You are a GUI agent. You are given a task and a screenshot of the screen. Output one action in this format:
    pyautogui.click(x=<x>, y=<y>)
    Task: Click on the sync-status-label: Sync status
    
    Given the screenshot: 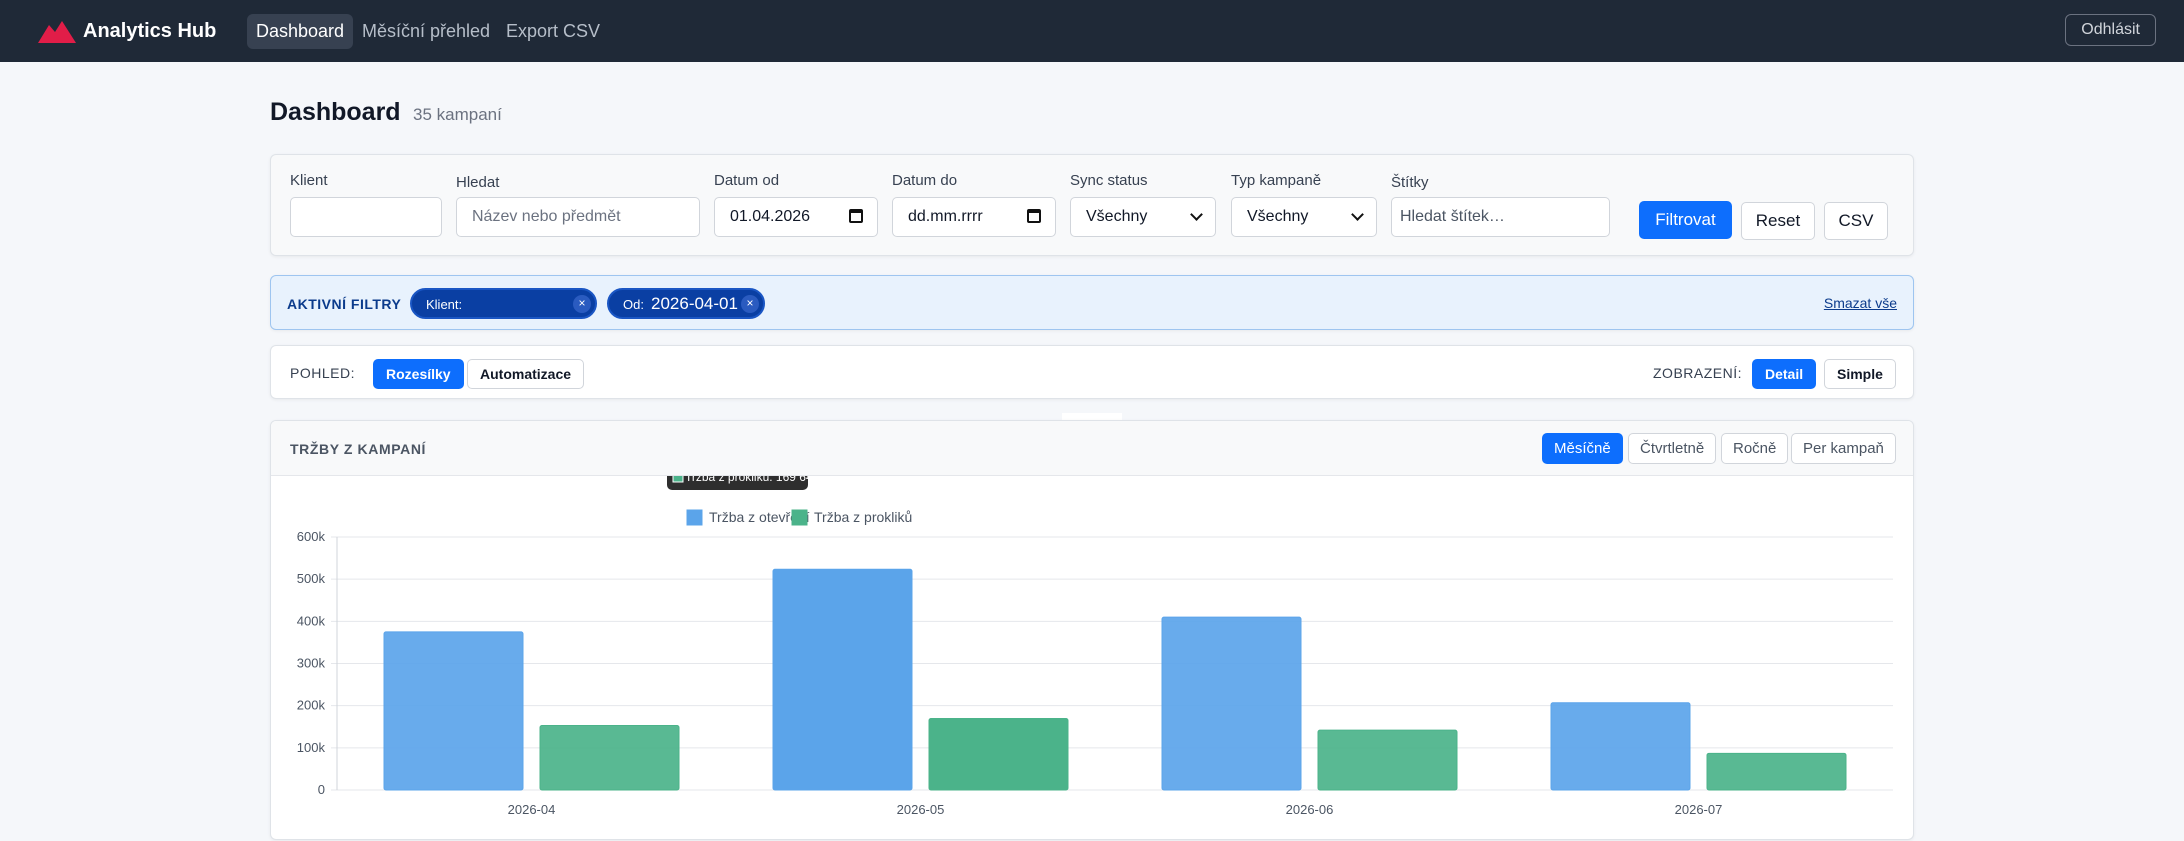 What is the action you would take?
    pyautogui.click(x=1109, y=180)
    